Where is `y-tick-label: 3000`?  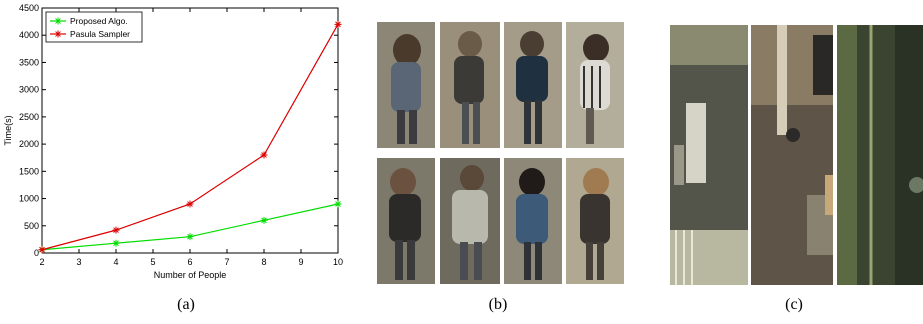
y-tick-label: 3000 is located at coordinates (29, 90).